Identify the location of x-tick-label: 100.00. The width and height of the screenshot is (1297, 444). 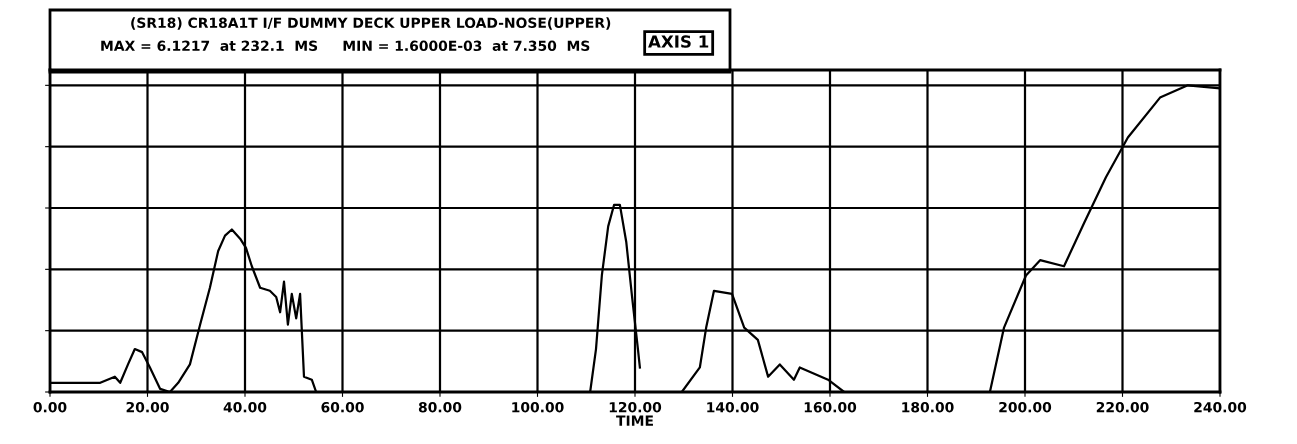
(538, 407).